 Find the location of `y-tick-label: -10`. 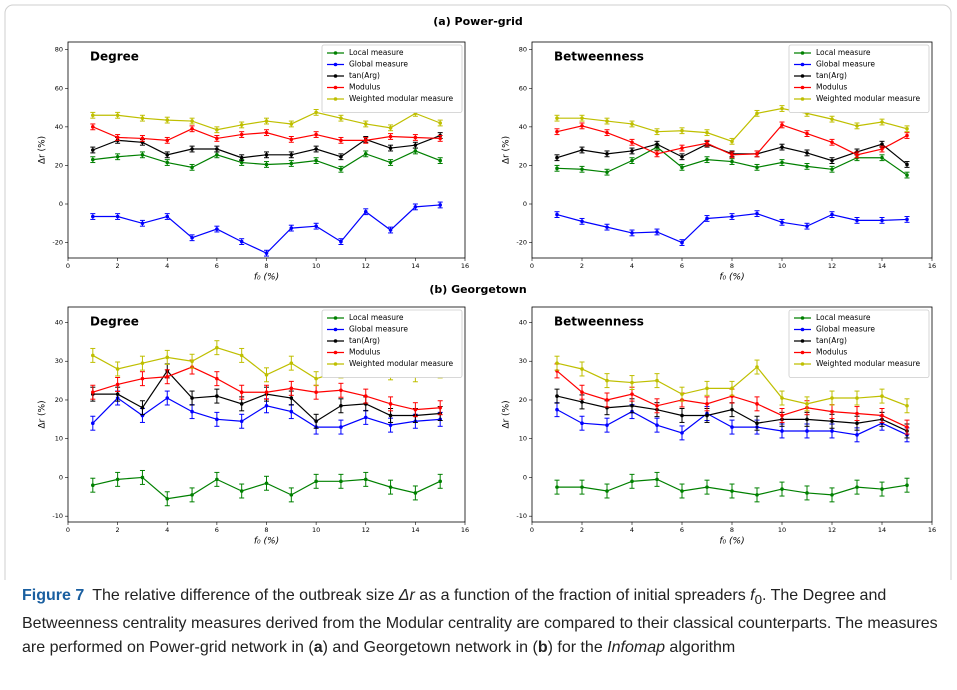

y-tick-label: -10 is located at coordinates (521, 516).